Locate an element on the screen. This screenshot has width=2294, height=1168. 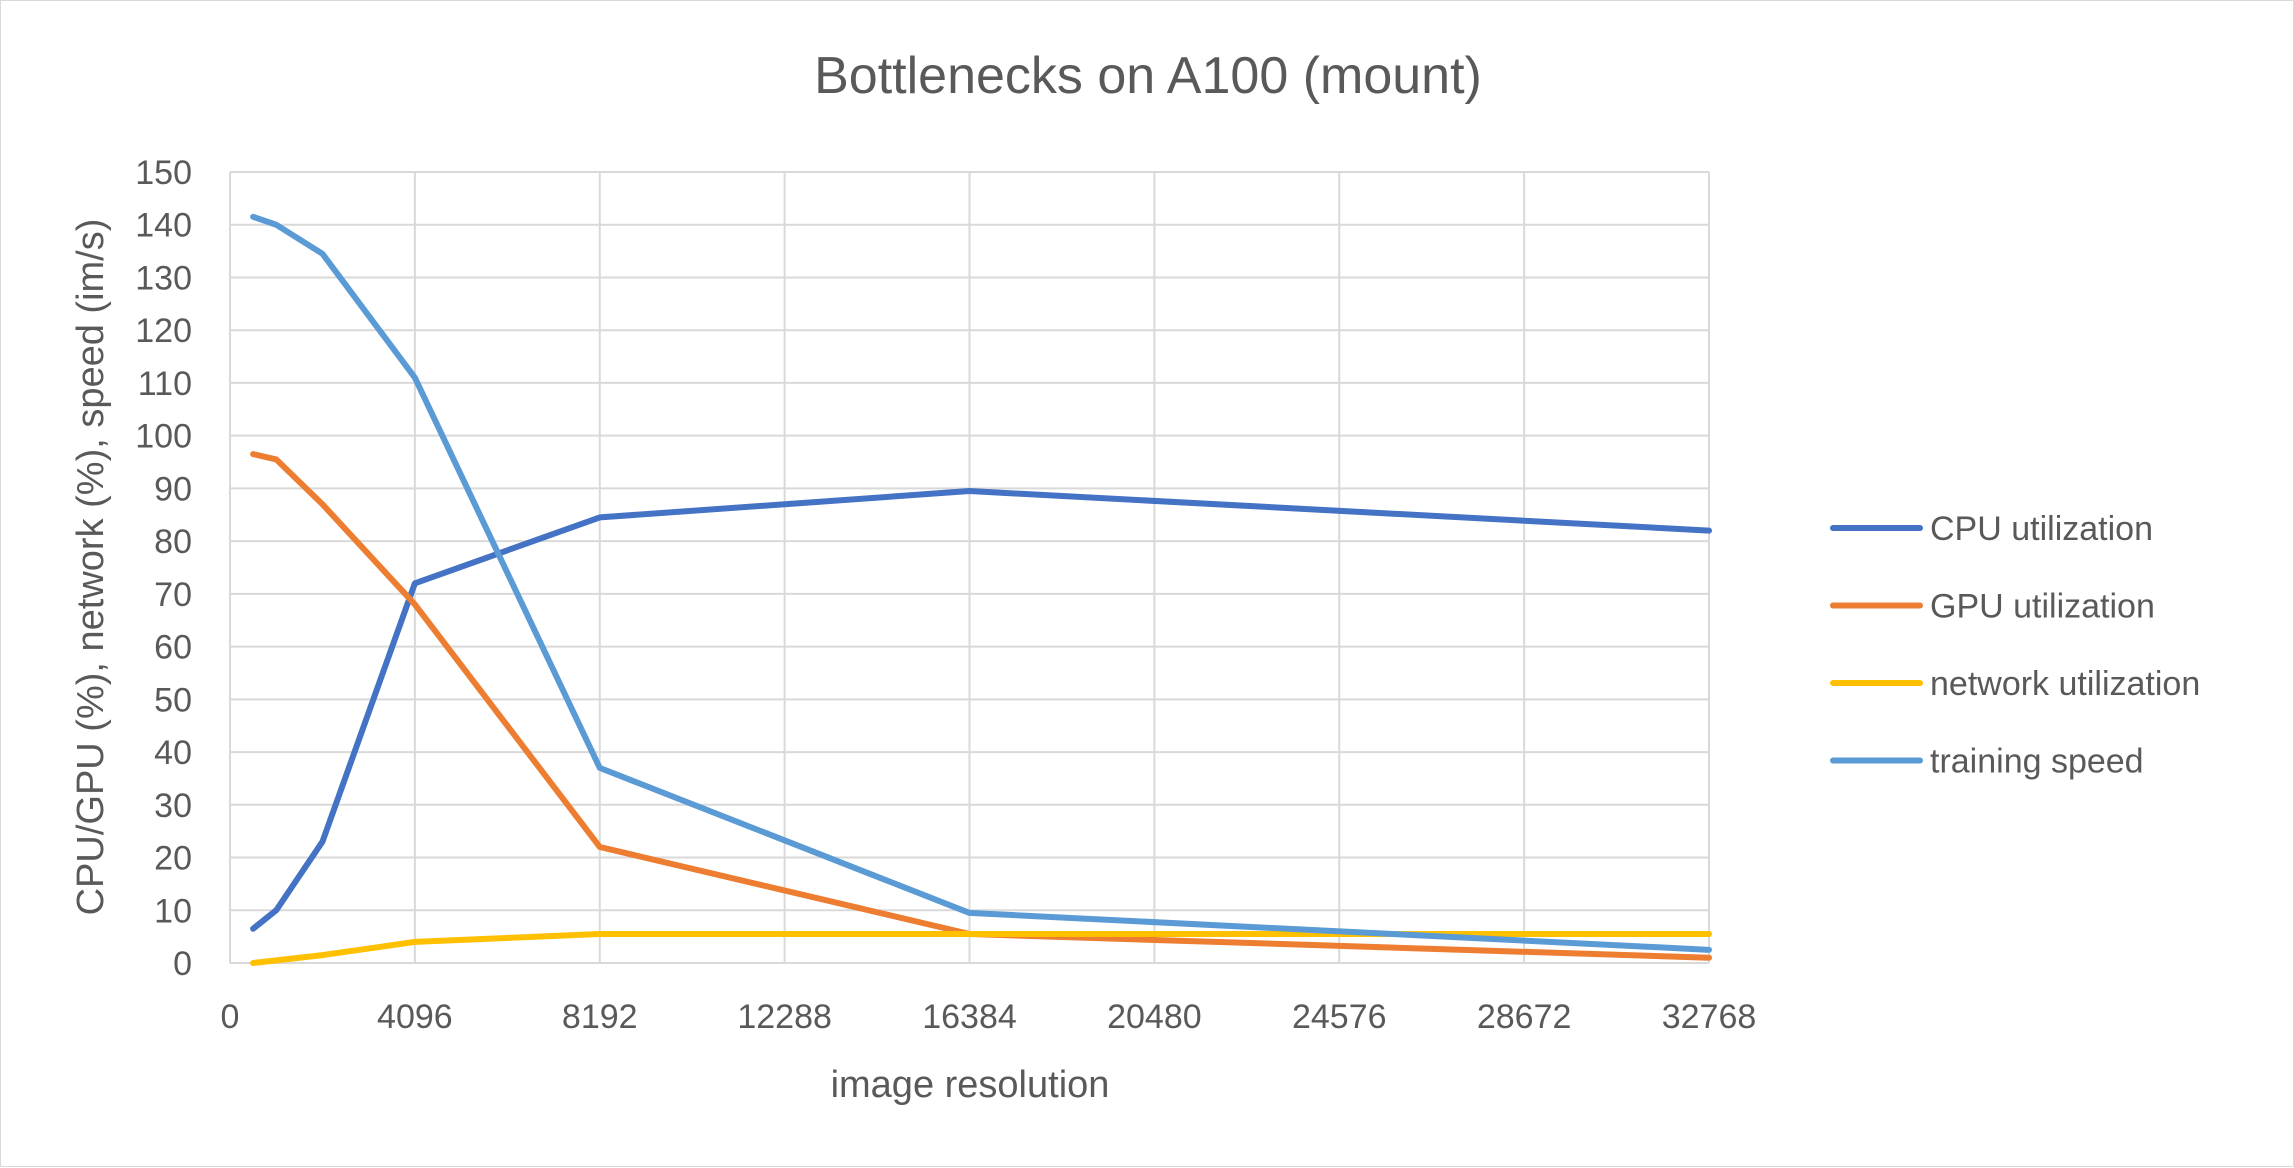
x-tick-label: 32768 is located at coordinates (1709, 1017).